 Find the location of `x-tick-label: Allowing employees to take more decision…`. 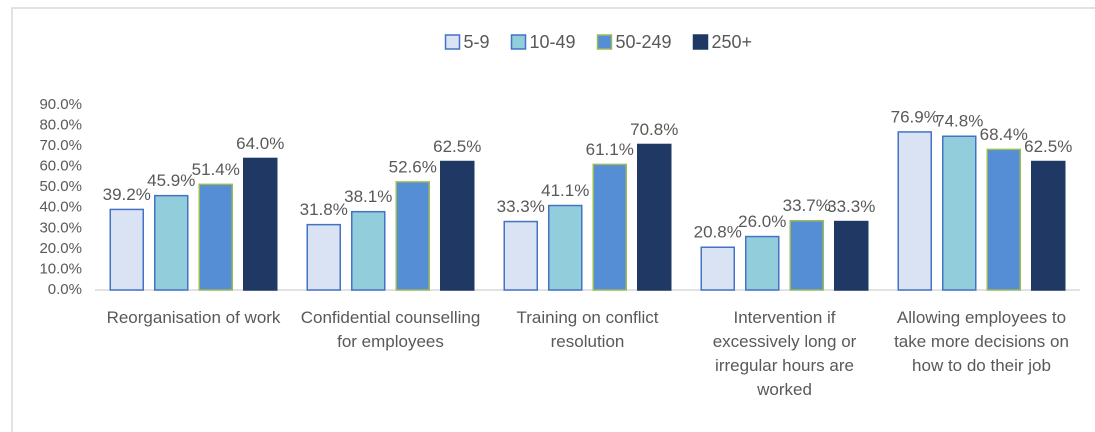

x-tick-label: Allowing employees to take more decision… is located at coordinates (981, 341).